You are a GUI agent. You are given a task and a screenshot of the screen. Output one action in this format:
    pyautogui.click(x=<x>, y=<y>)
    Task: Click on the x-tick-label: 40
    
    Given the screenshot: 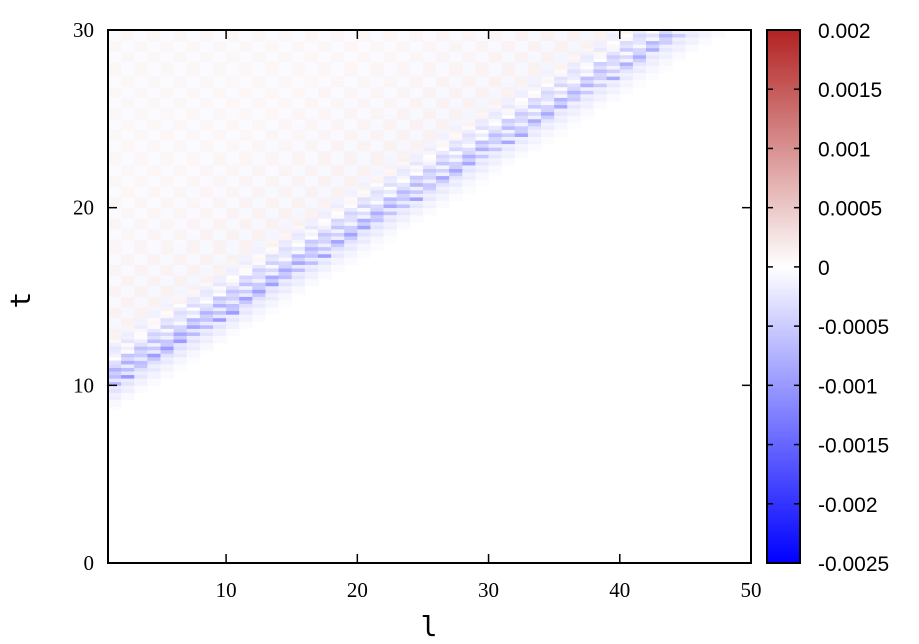 What is the action you would take?
    pyautogui.click(x=619, y=590)
    